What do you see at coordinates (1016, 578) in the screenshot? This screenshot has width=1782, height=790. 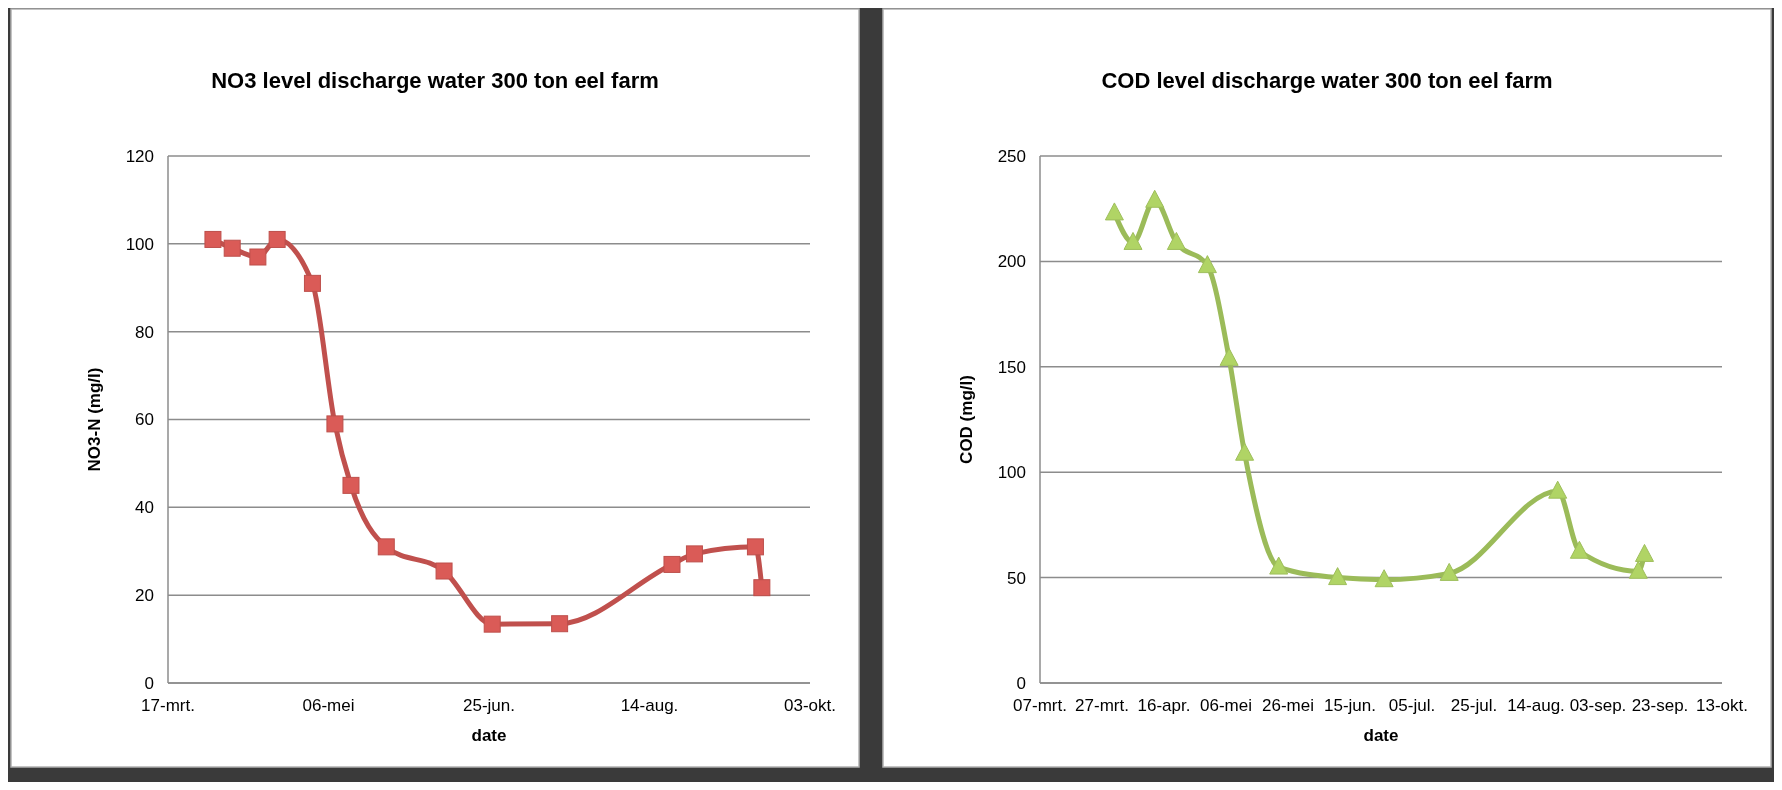 I see `y-tick-label: 50` at bounding box center [1016, 578].